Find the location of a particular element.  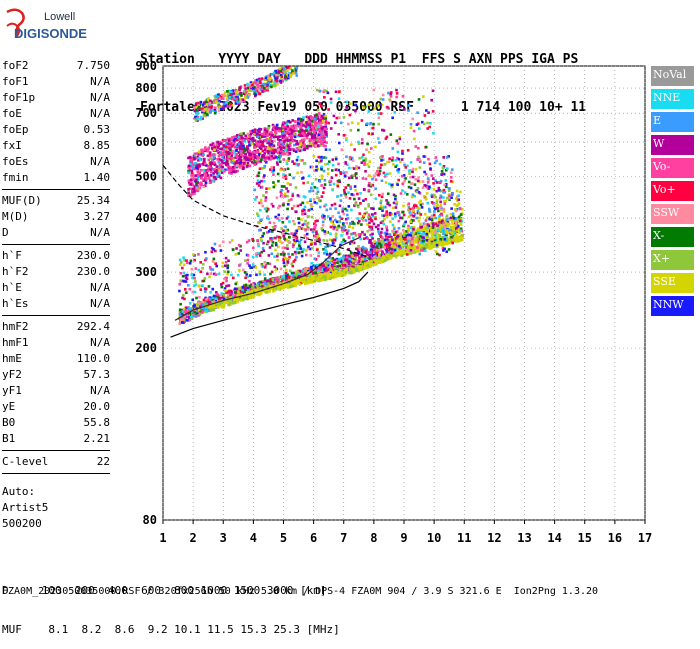

x-tick-label: 6 is located at coordinates (313, 538).